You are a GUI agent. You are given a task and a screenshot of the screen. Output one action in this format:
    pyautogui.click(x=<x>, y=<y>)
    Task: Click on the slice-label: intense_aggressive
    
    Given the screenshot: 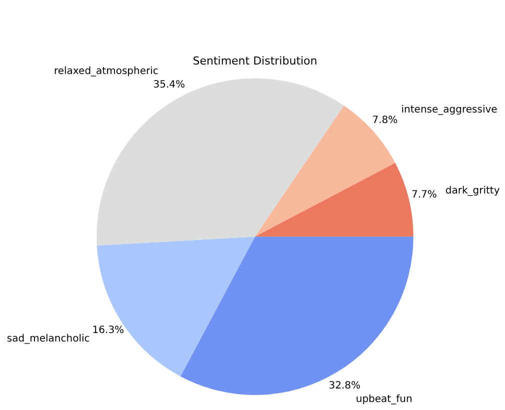 What is the action you would take?
    pyautogui.click(x=449, y=110)
    